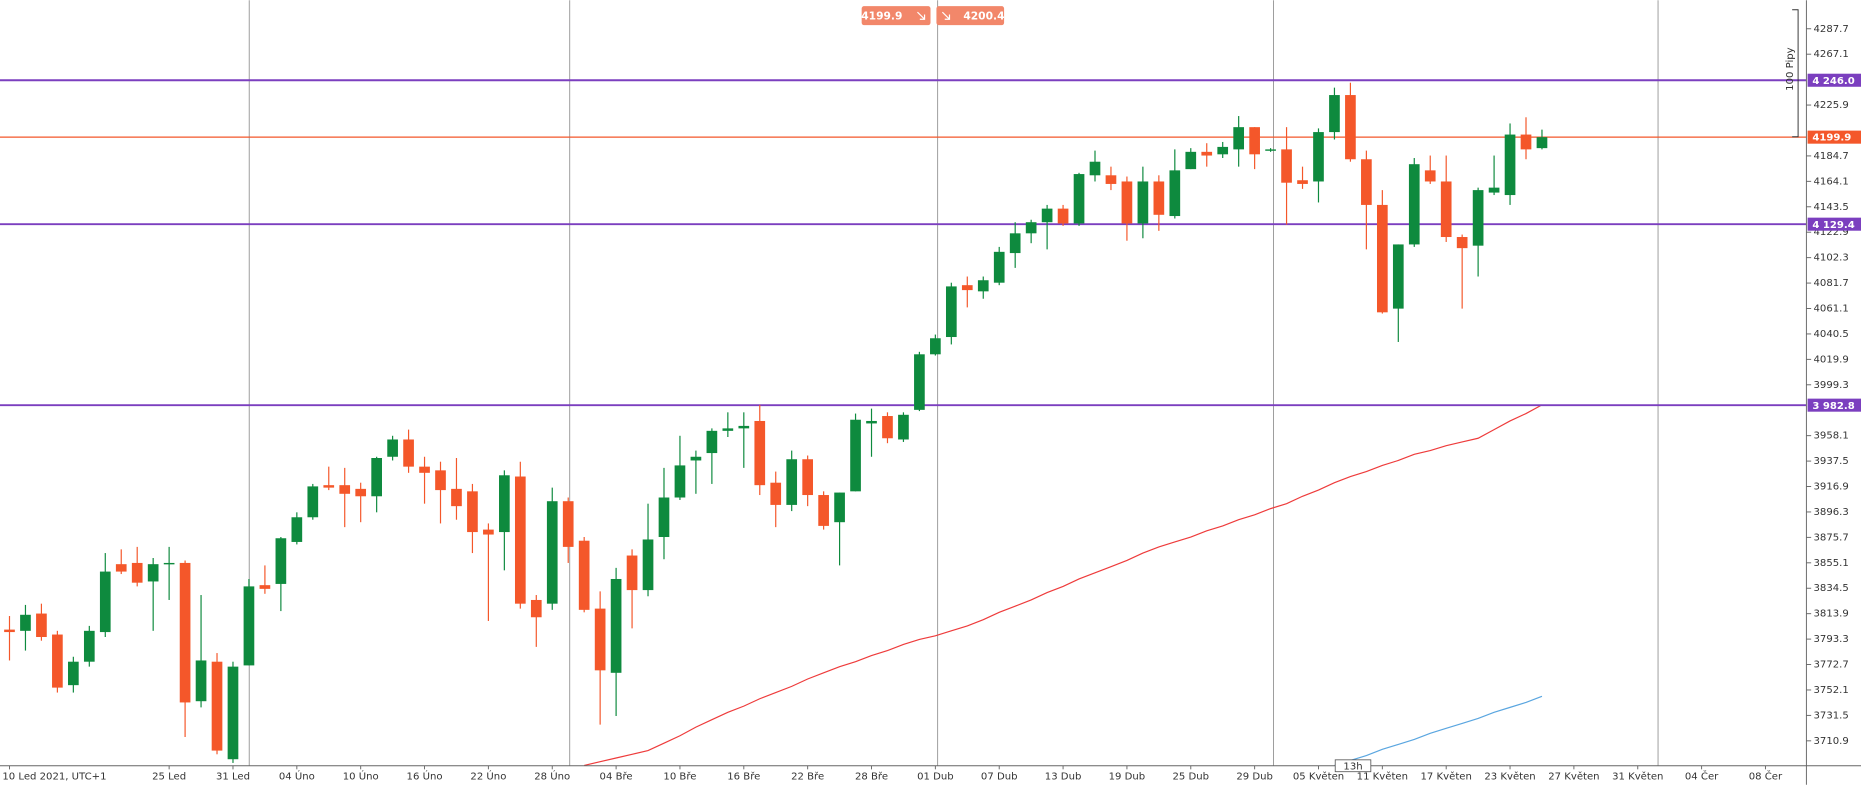 This screenshot has width=1861, height=785. I want to click on level-label: 4 129.4, so click(1833, 225).